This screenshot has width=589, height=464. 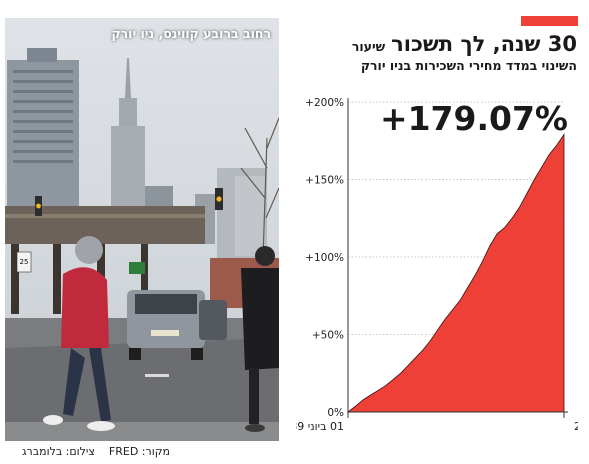 I want to click on chart-title-suffix: שיעור, so click(x=368, y=46).